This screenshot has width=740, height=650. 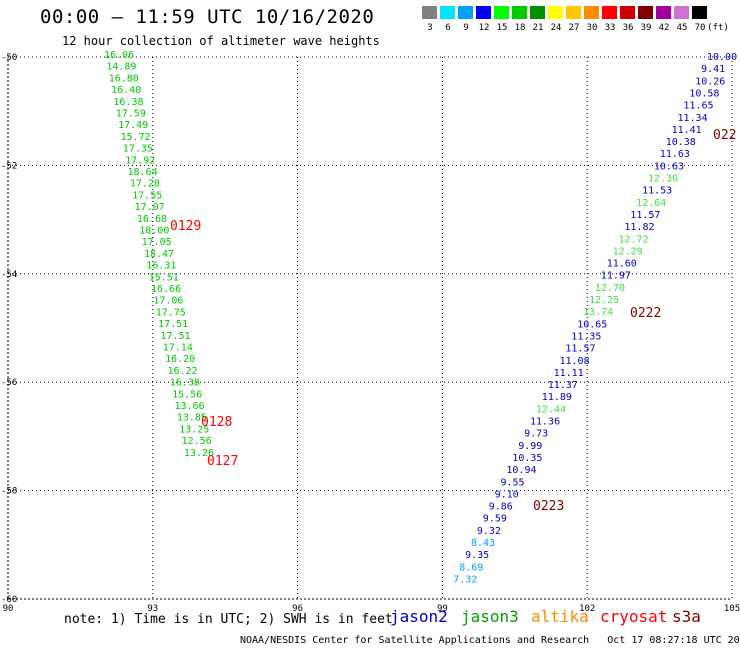 What do you see at coordinates (147, 195) in the screenshot?
I see `swh-value: 17.55` at bounding box center [147, 195].